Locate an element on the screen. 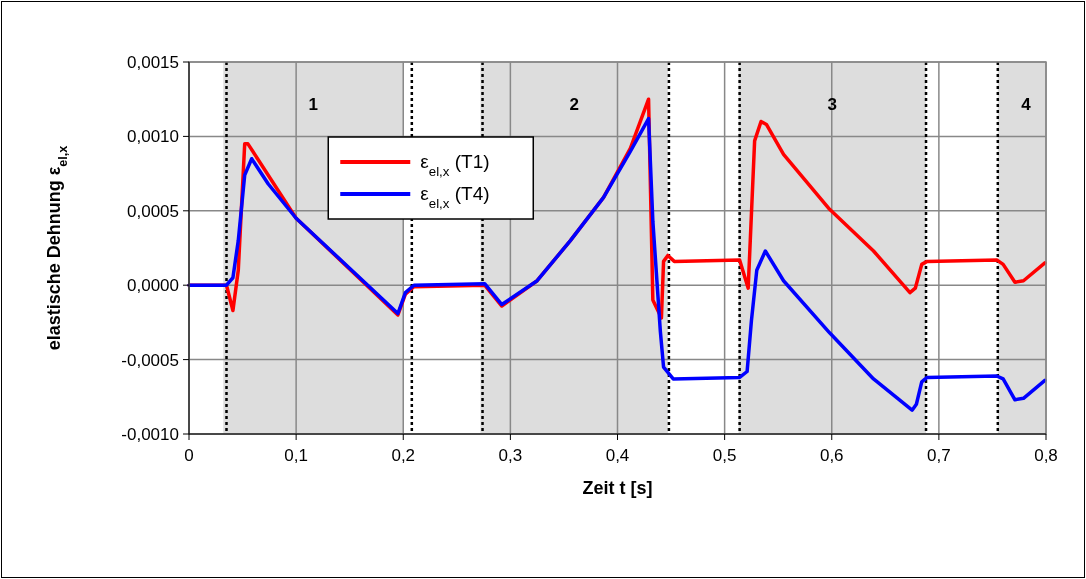 Image resolution: width=1086 pixels, height=579 pixels. x-tick-label: 0,5 is located at coordinates (724, 455).